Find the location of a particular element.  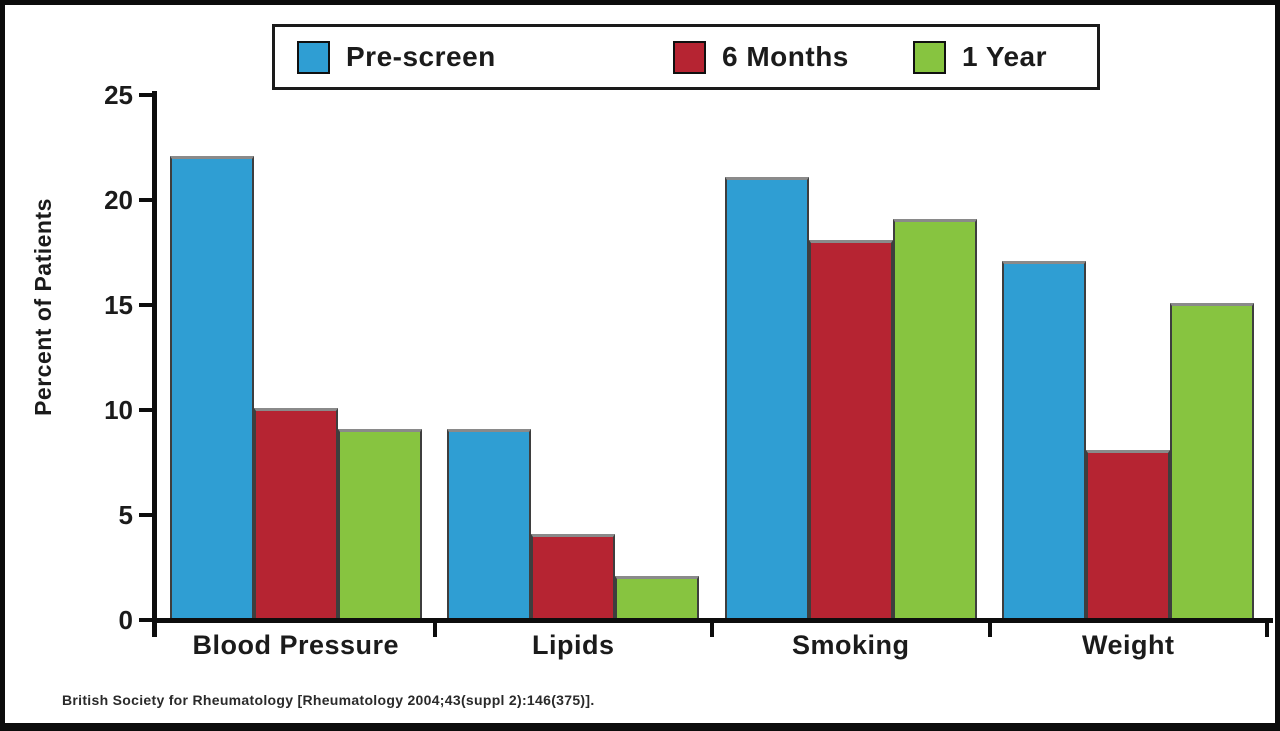

bar-smoking-1-year is located at coordinates (934, 421).